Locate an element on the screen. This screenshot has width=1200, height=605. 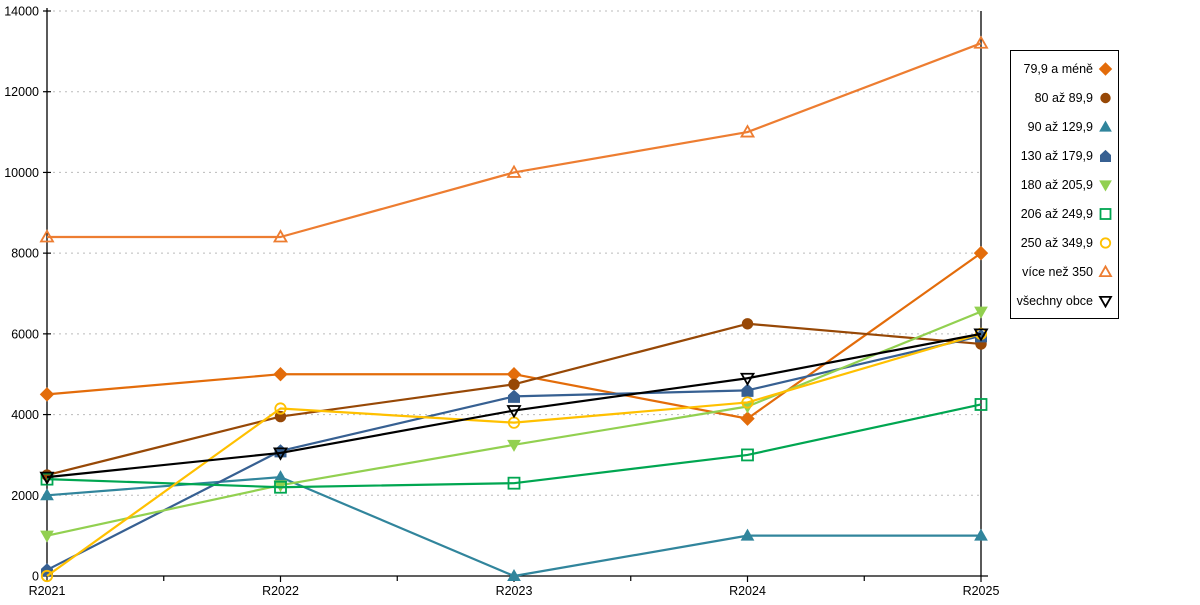
legend-label: 206 až 249,9 is located at coordinates (1056, 213).